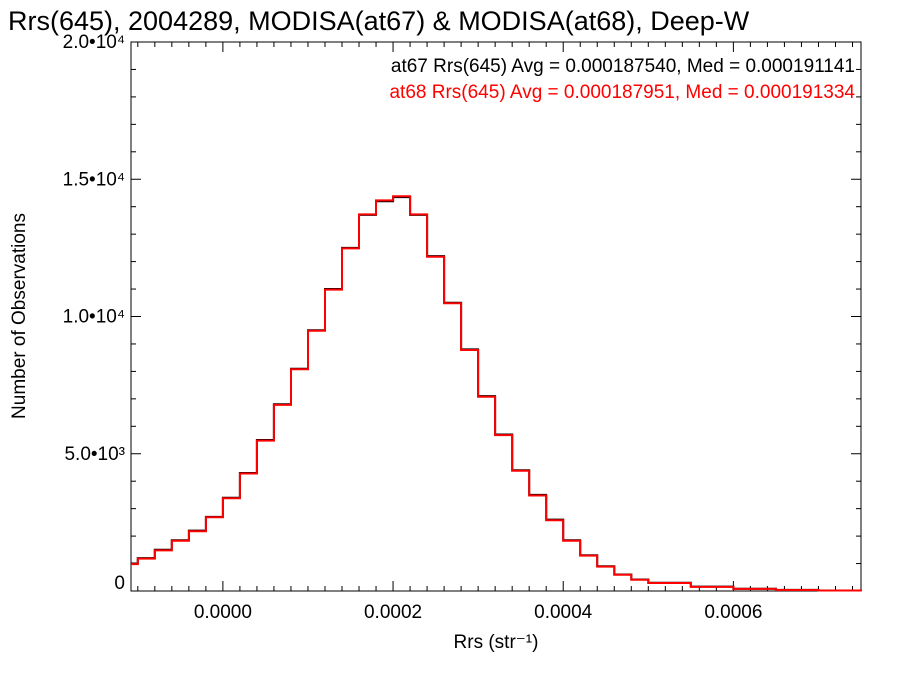 This screenshot has width=900, height=675. I want to click on y-tick-label: 0, so click(119, 583).